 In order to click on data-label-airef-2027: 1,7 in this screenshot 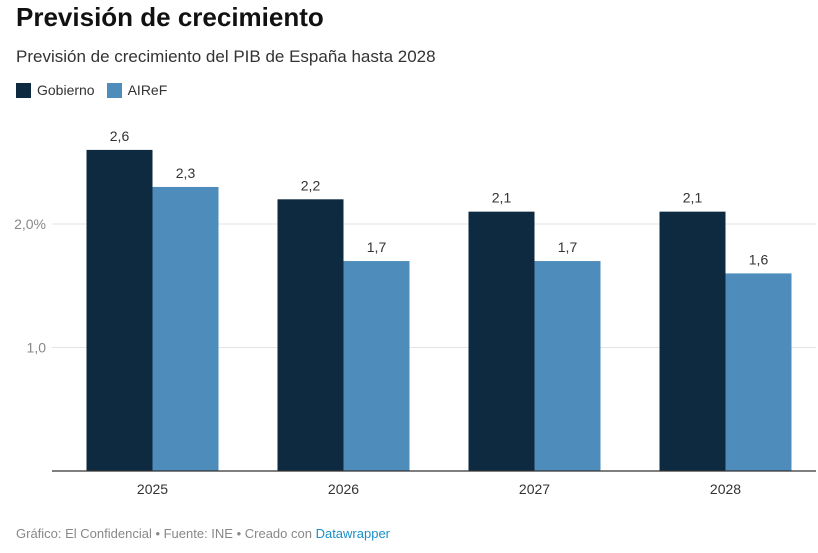, I will do `click(568, 247)`.